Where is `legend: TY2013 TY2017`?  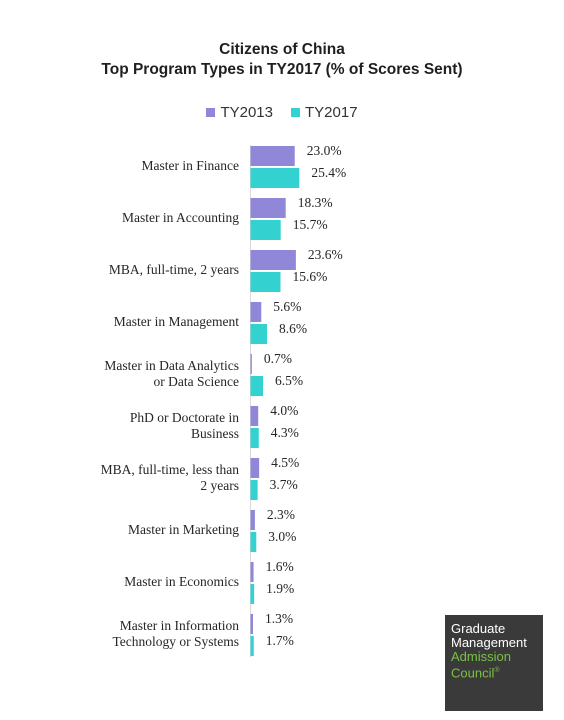 legend: TY2013 TY2017 is located at coordinates (282, 112).